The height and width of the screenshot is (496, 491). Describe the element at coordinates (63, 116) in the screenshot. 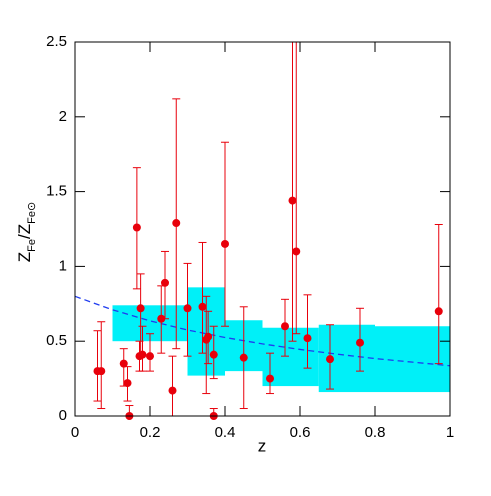

I see `y-tick-label: 2` at that location.